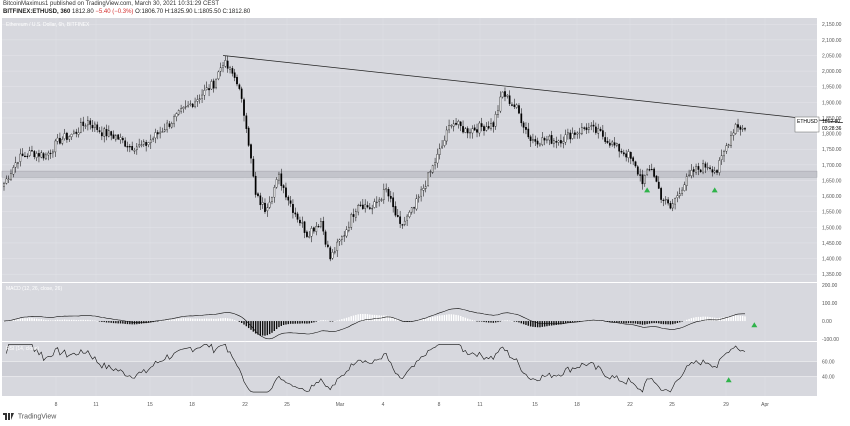 The image size is (850, 426). I want to click on price-tick-label: 1,550.00, so click(832, 213).